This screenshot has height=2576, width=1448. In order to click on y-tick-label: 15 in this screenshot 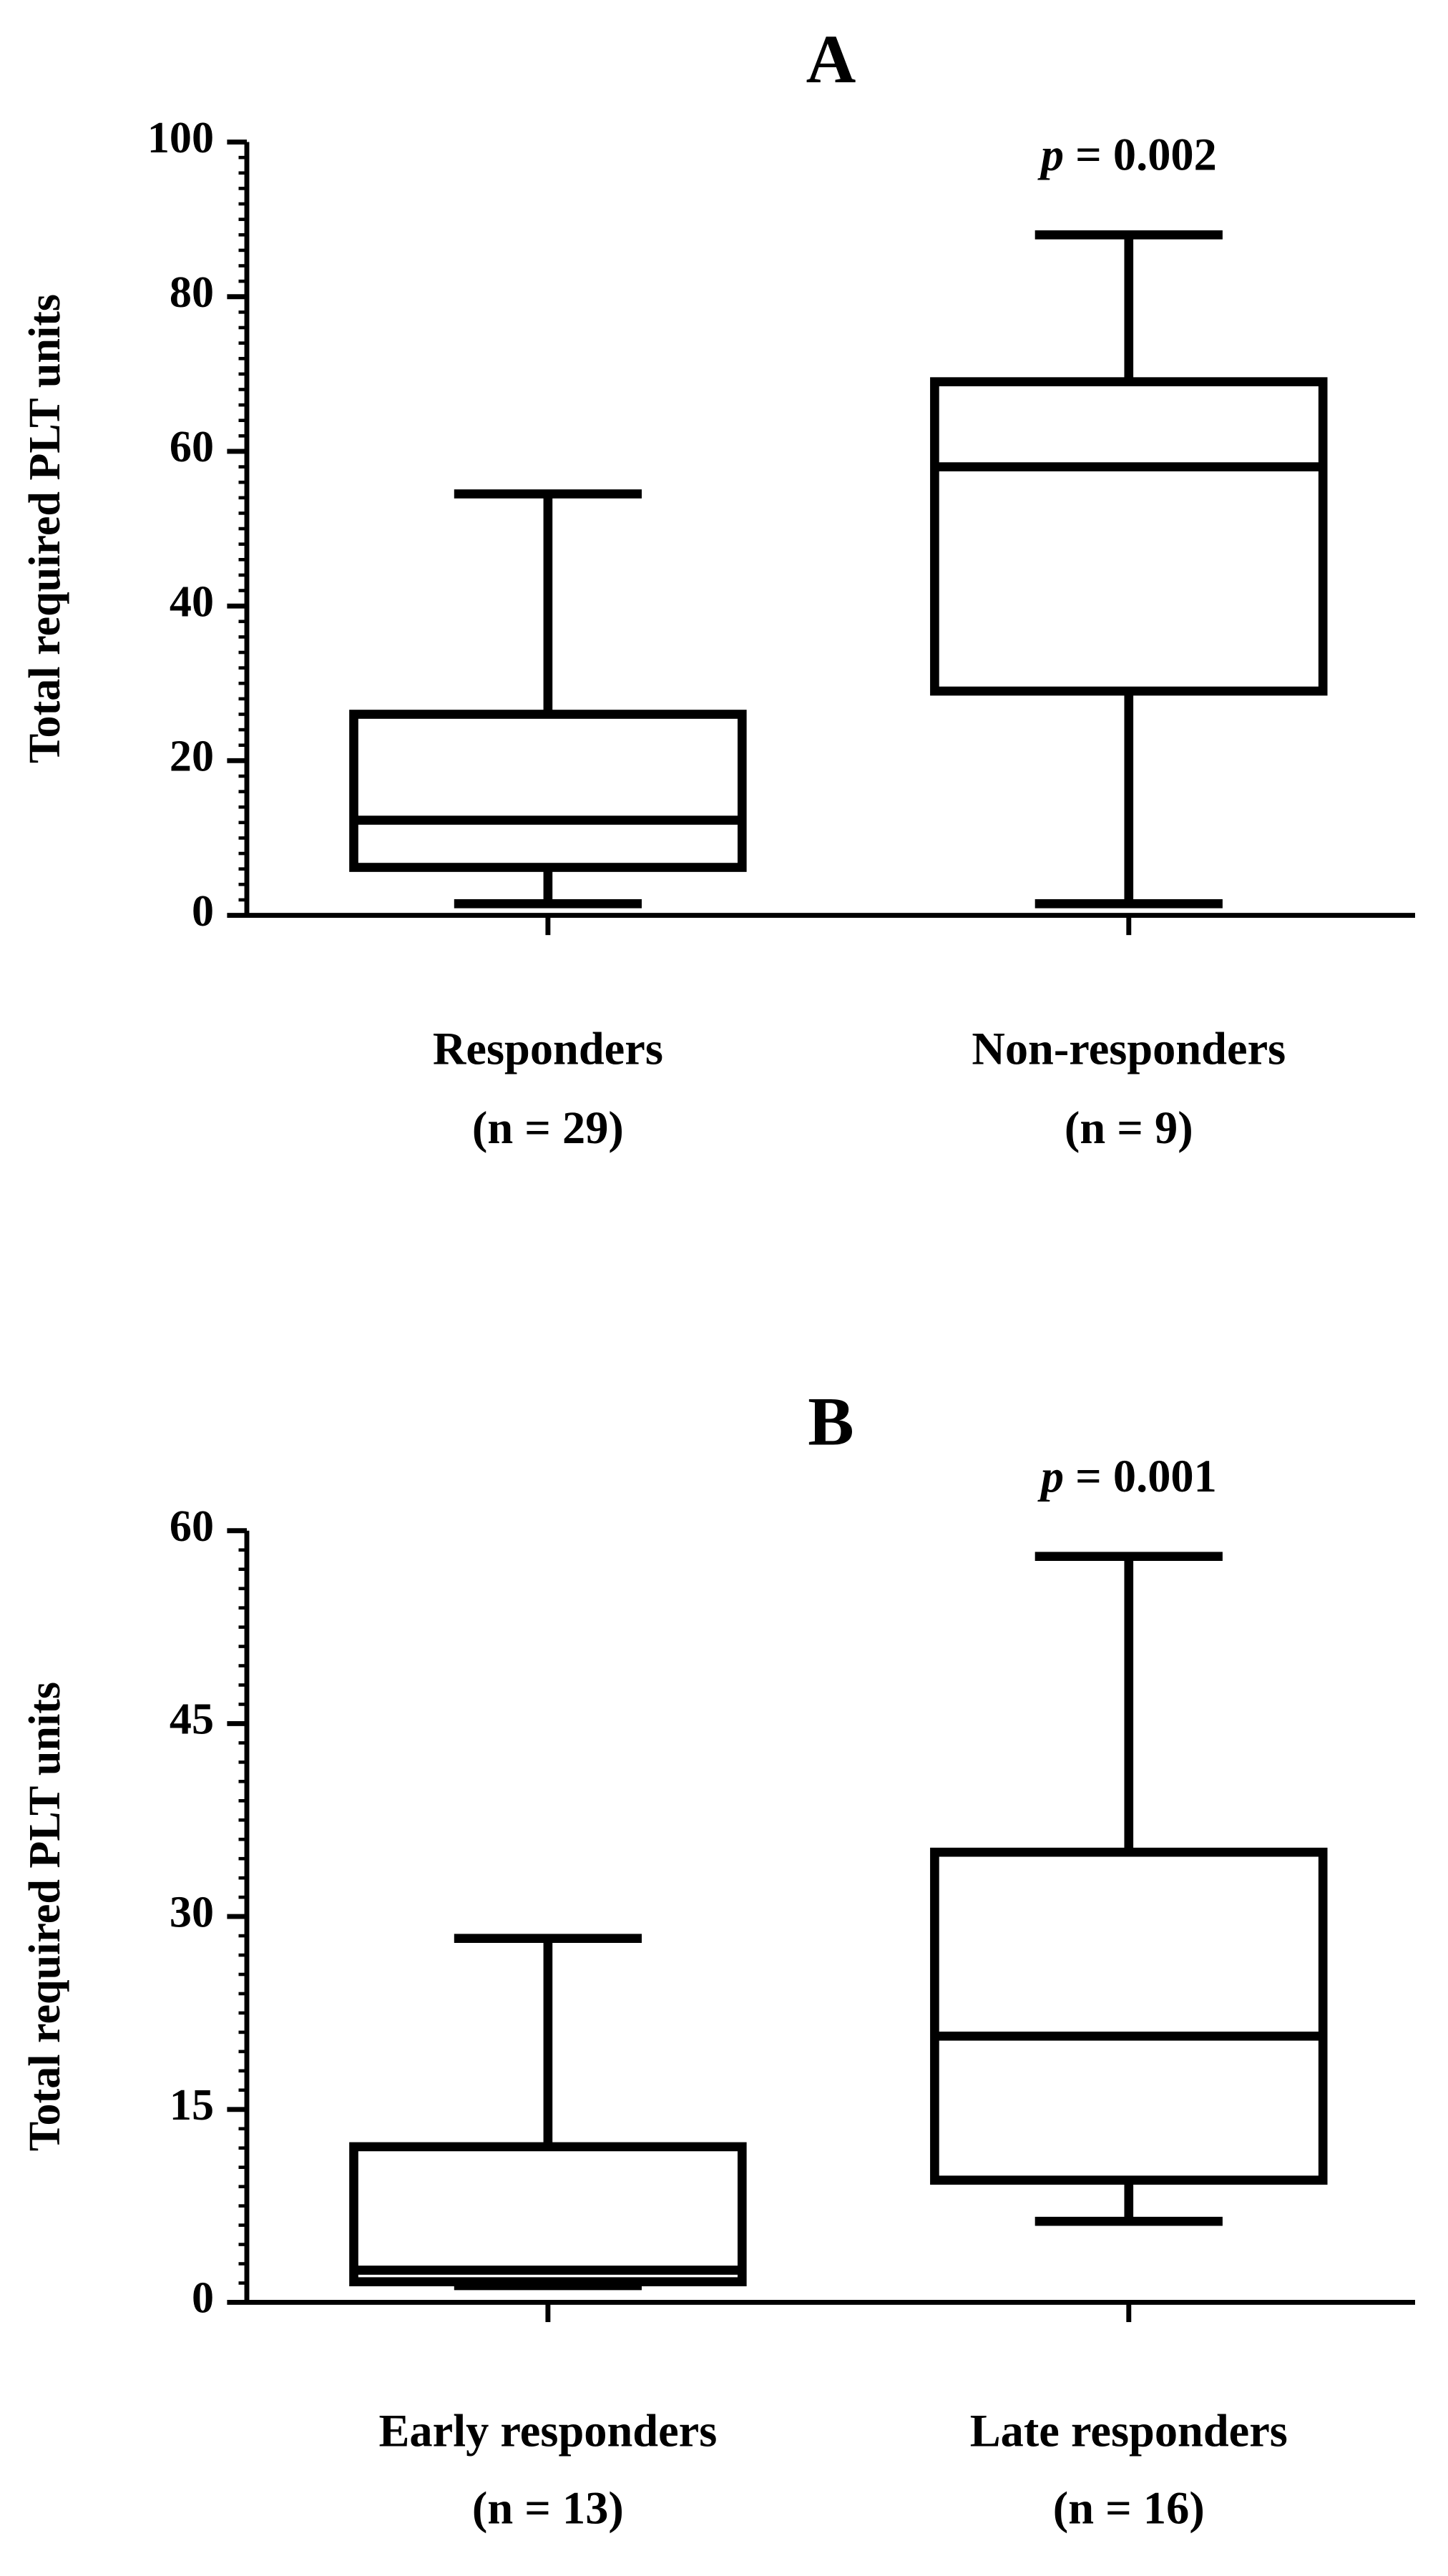, I will do `click(192, 2105)`.